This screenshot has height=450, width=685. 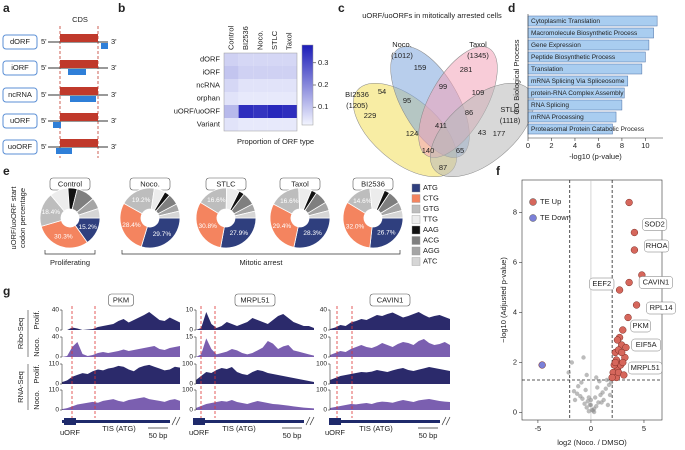 I want to click on y-tick-label: 2, so click(x=515, y=361).